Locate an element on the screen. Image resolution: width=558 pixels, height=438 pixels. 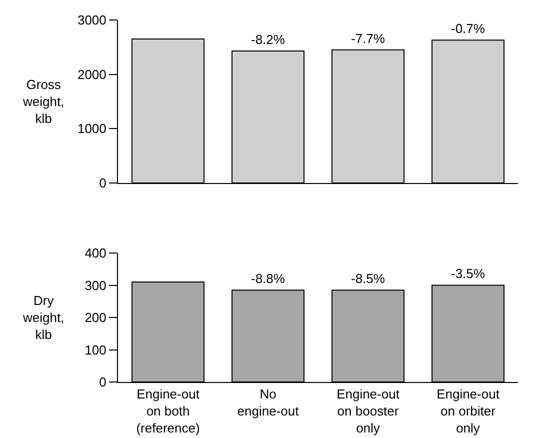
y-tick-label: 2000 is located at coordinates (91, 74).